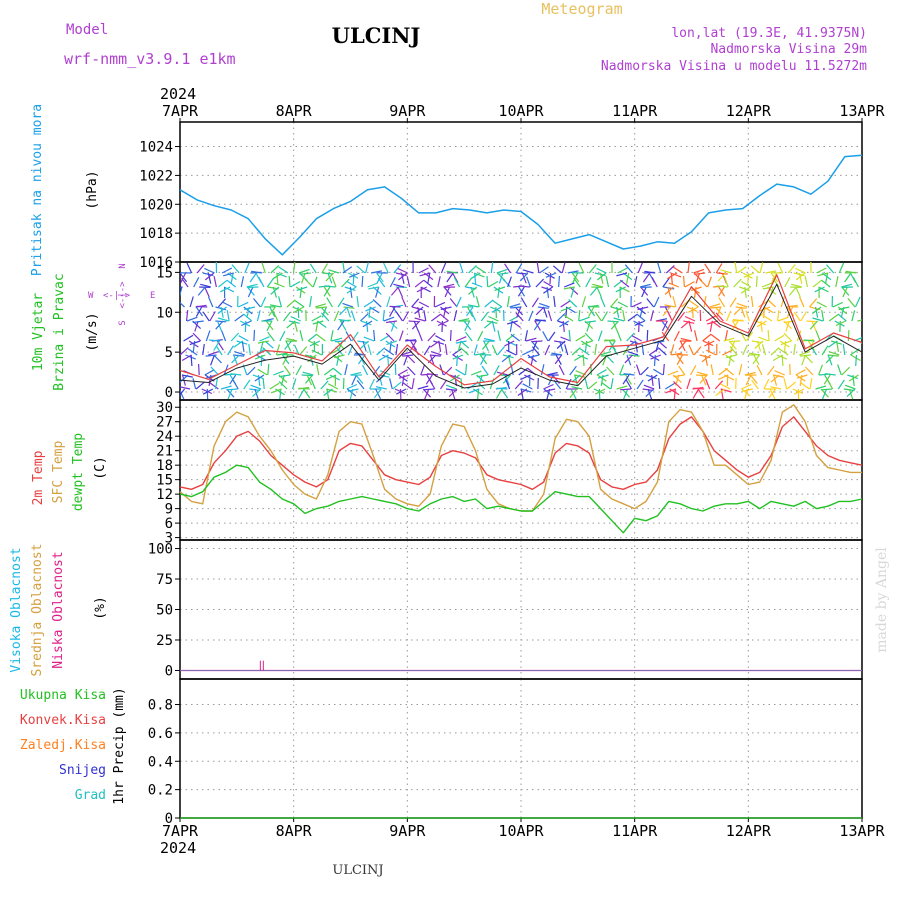 This screenshot has width=900, height=900. Describe the element at coordinates (169, 539) in the screenshot. I see `y-tick-label: 3` at that location.